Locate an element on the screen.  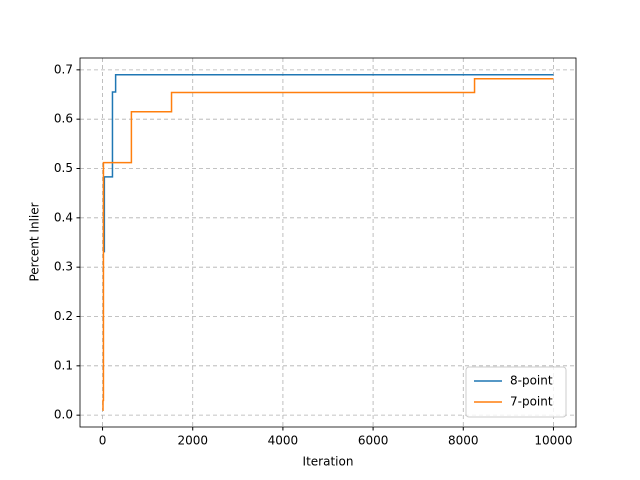
legend-box is located at coordinates (516, 392).